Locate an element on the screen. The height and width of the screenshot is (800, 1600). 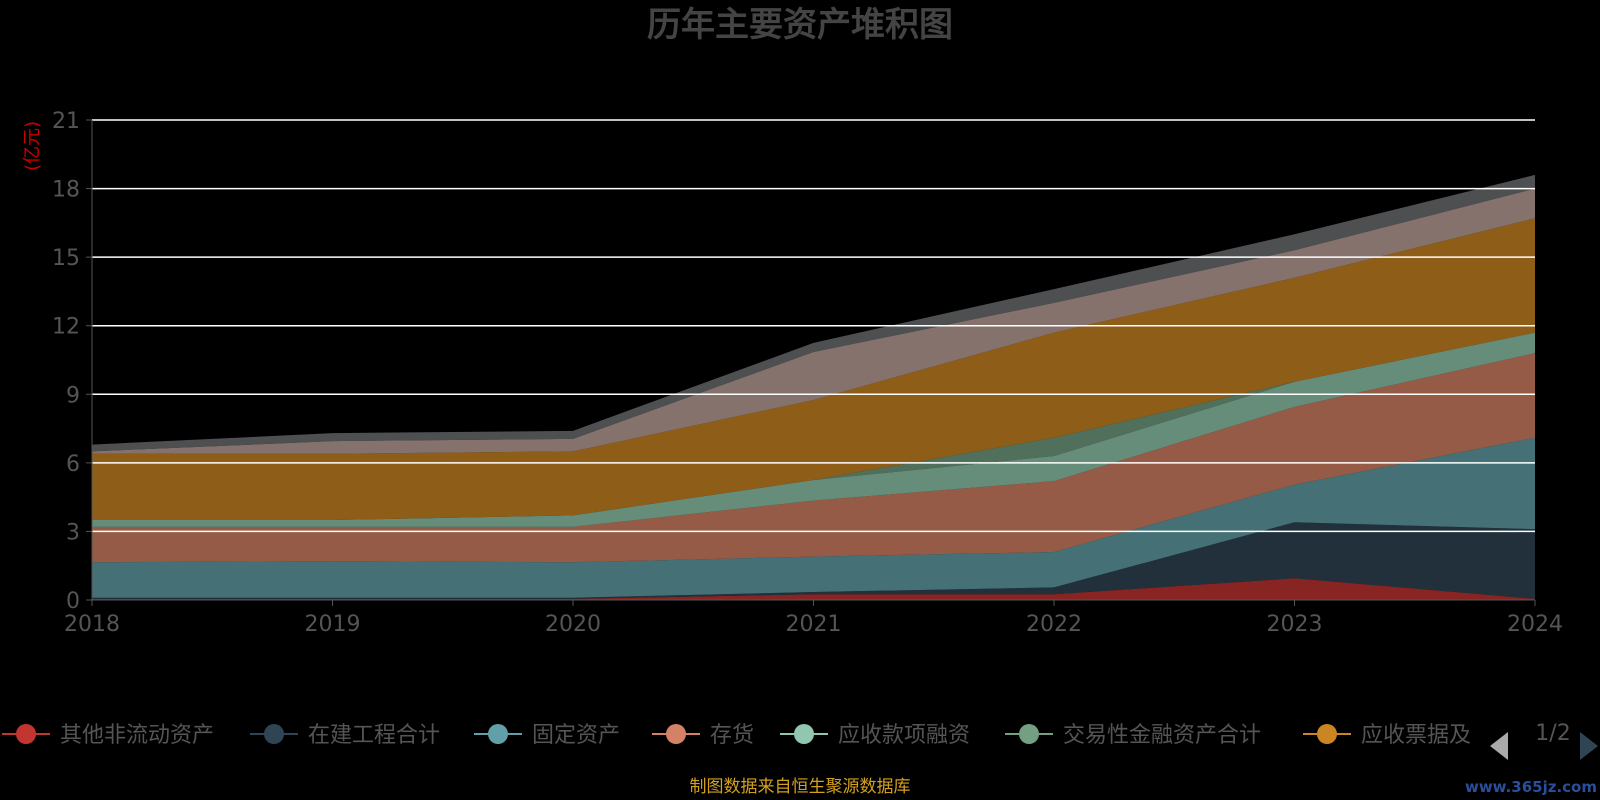
legend-label: 在建工程合计 is located at coordinates (374, 735).